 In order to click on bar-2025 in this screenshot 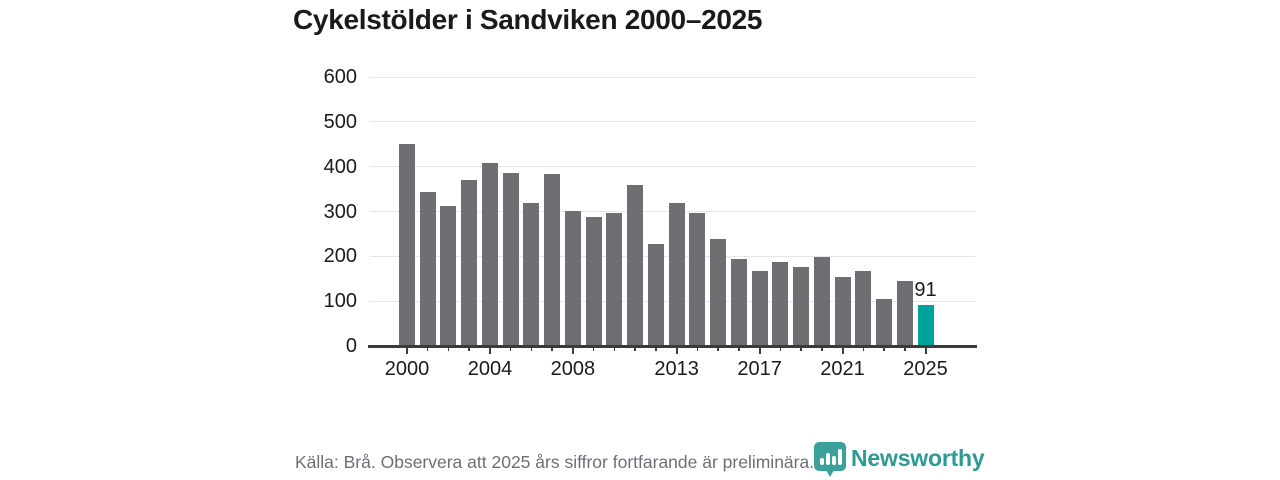, I will do `click(925, 325)`.